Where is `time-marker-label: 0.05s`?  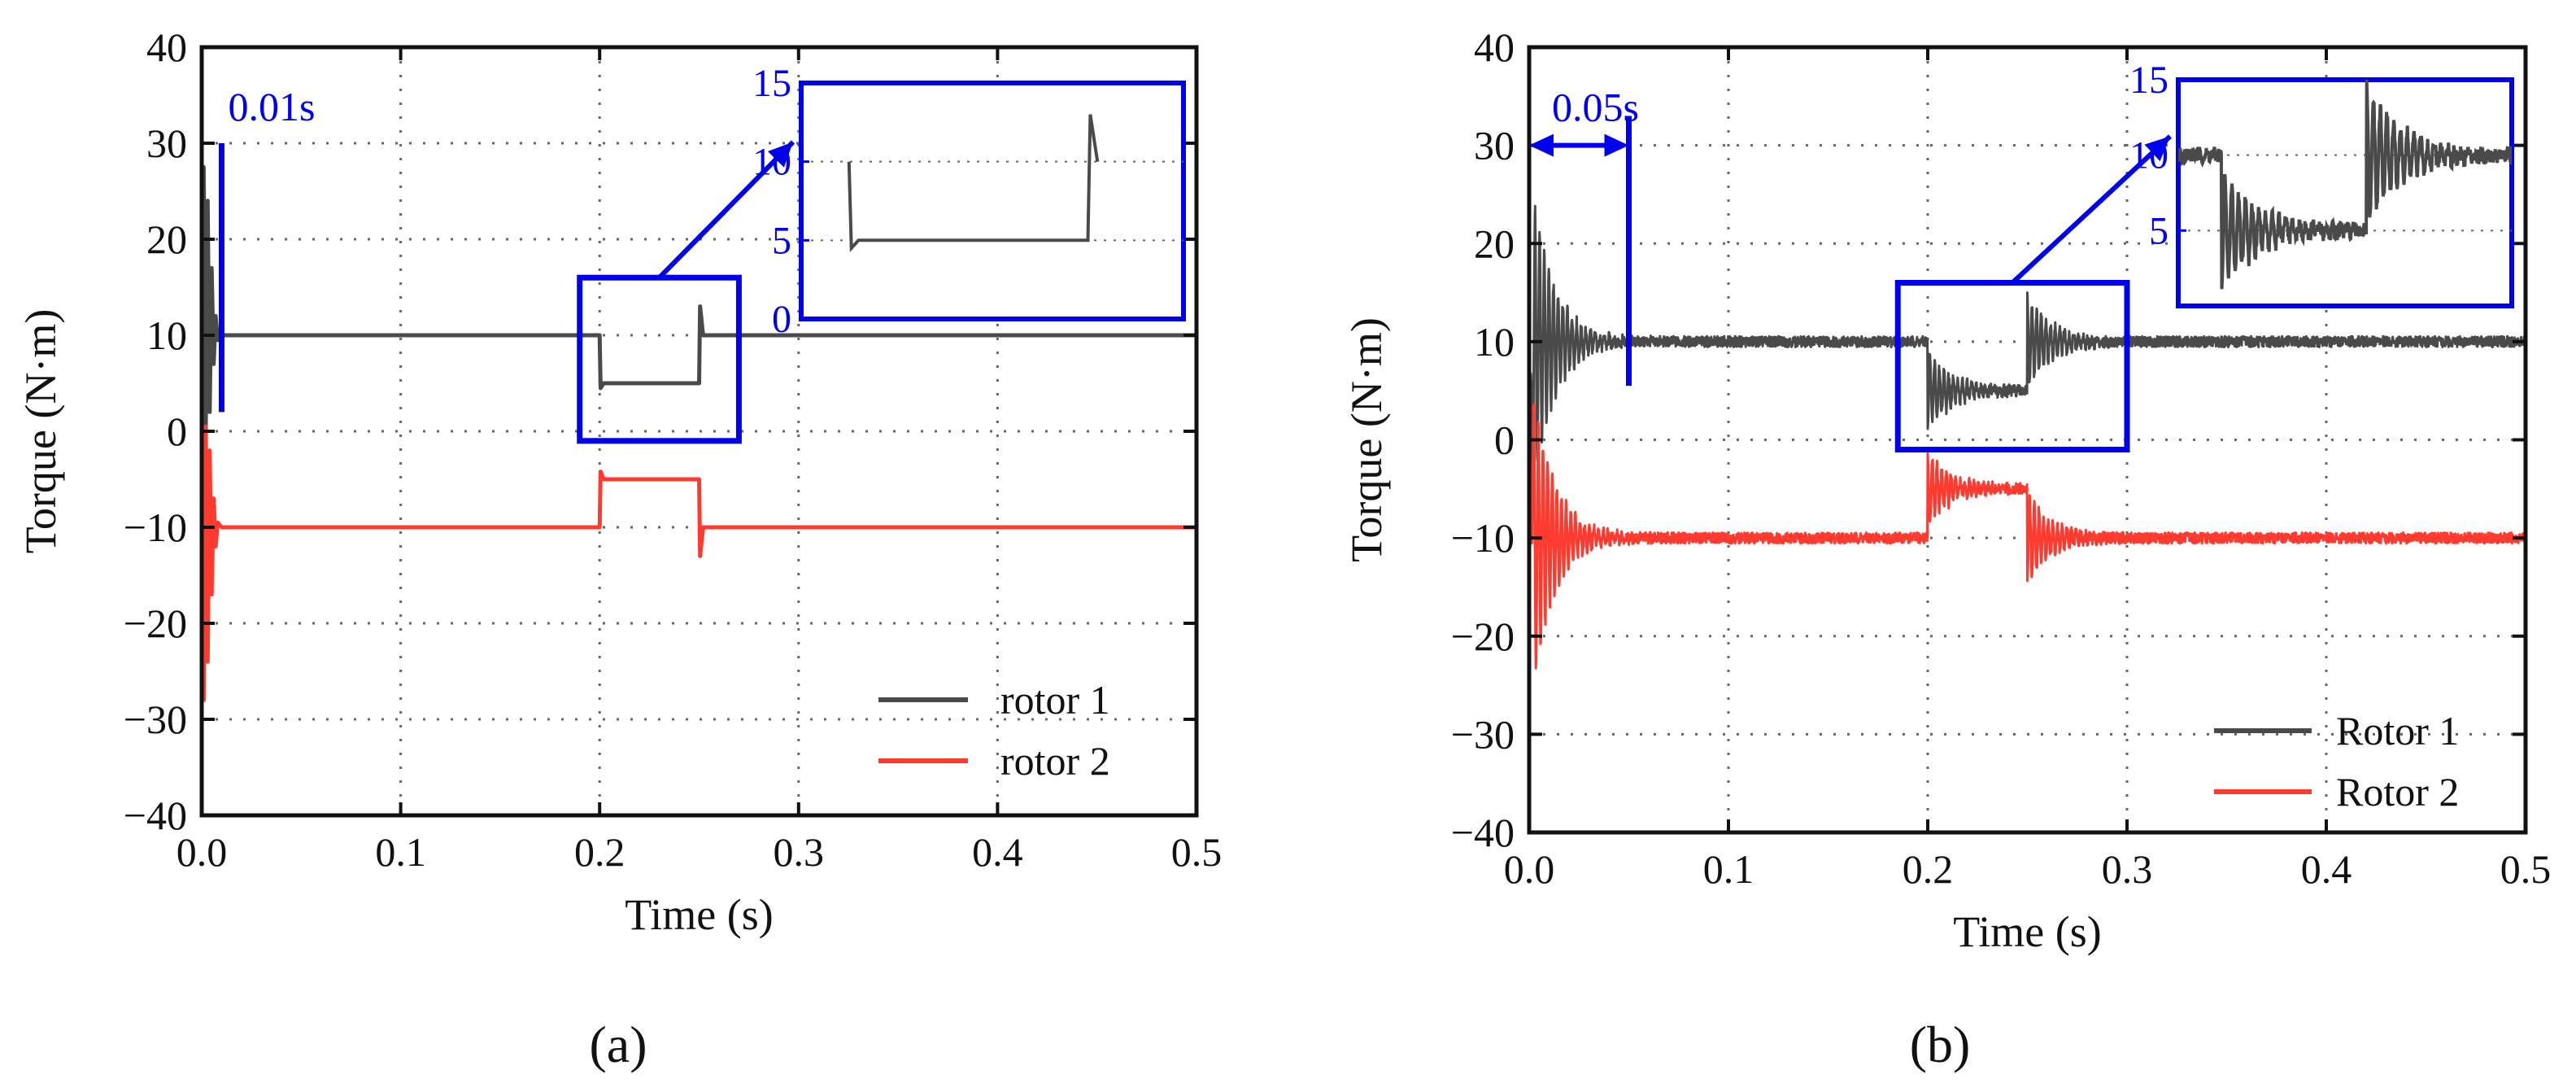 time-marker-label: 0.05s is located at coordinates (1595, 108).